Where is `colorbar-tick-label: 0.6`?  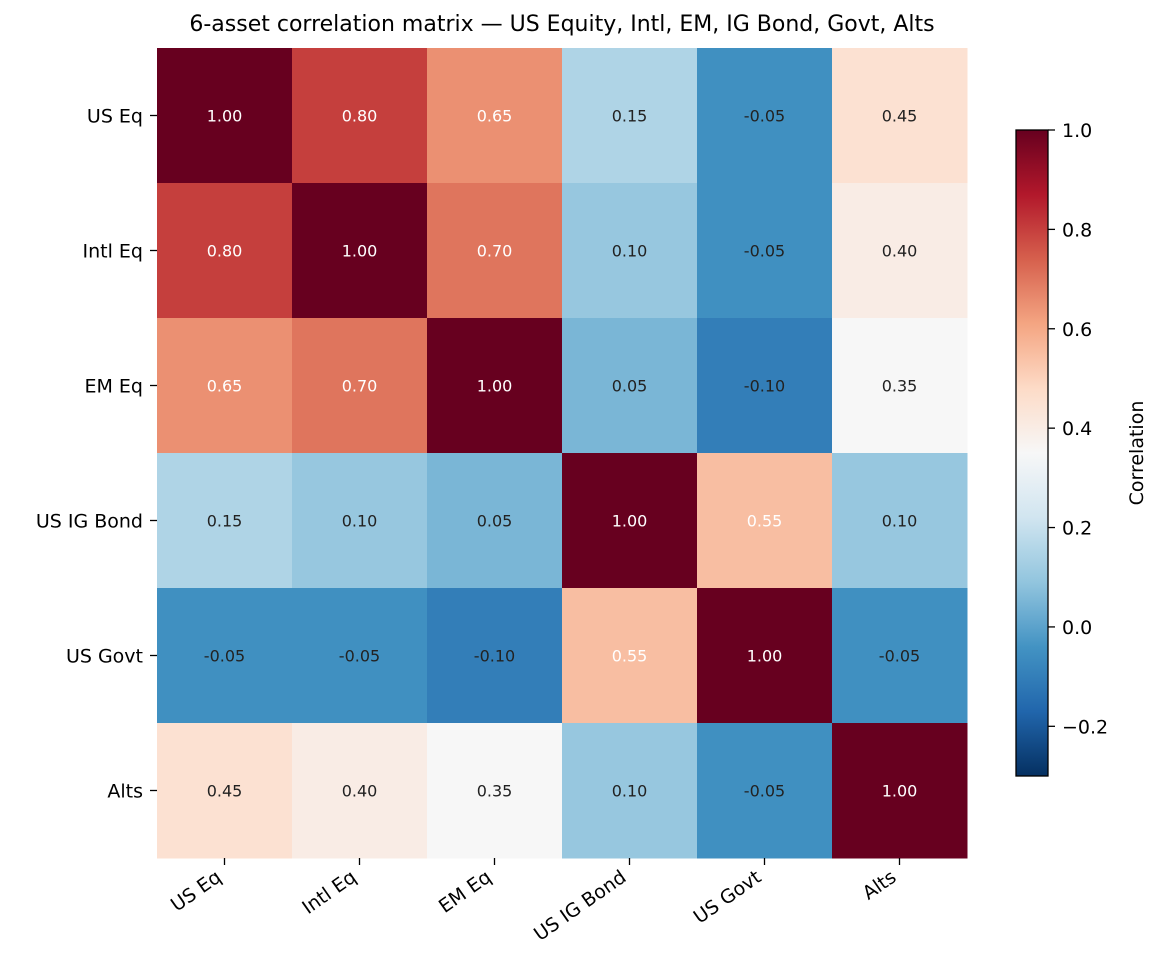
colorbar-tick-label: 0.6 is located at coordinates (1077, 330).